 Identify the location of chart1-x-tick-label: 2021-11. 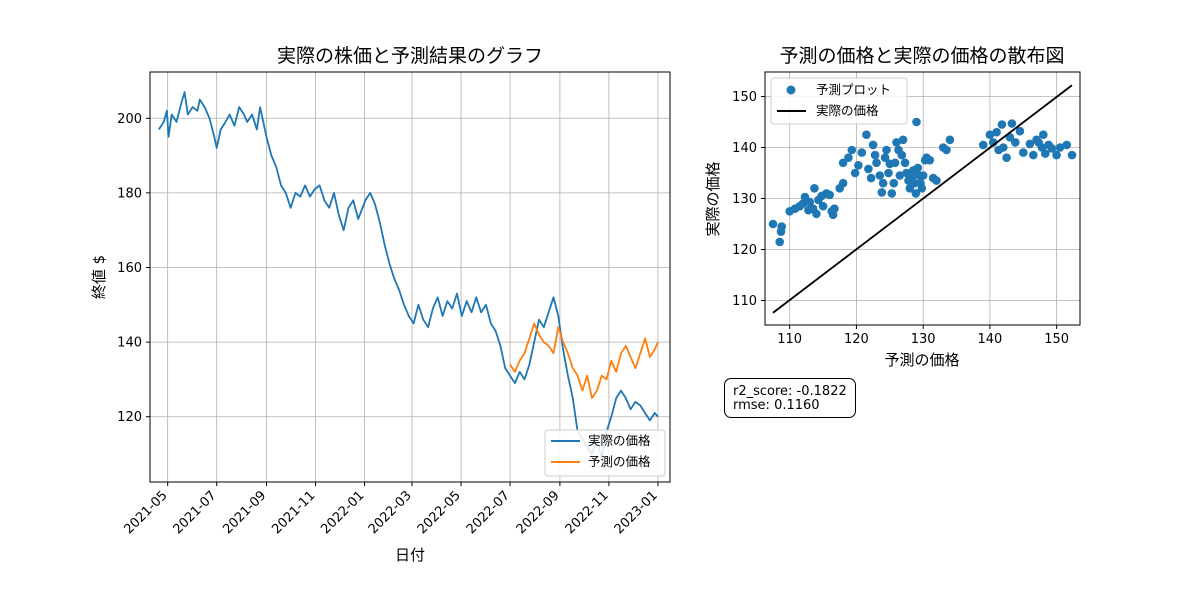
(293, 512).